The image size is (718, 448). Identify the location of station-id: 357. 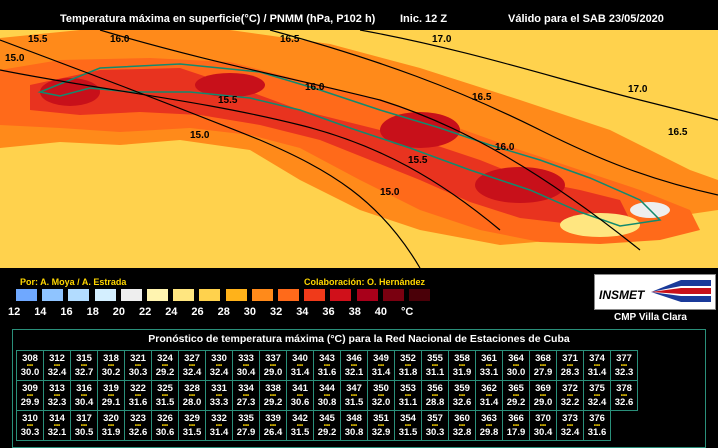
(435, 418).